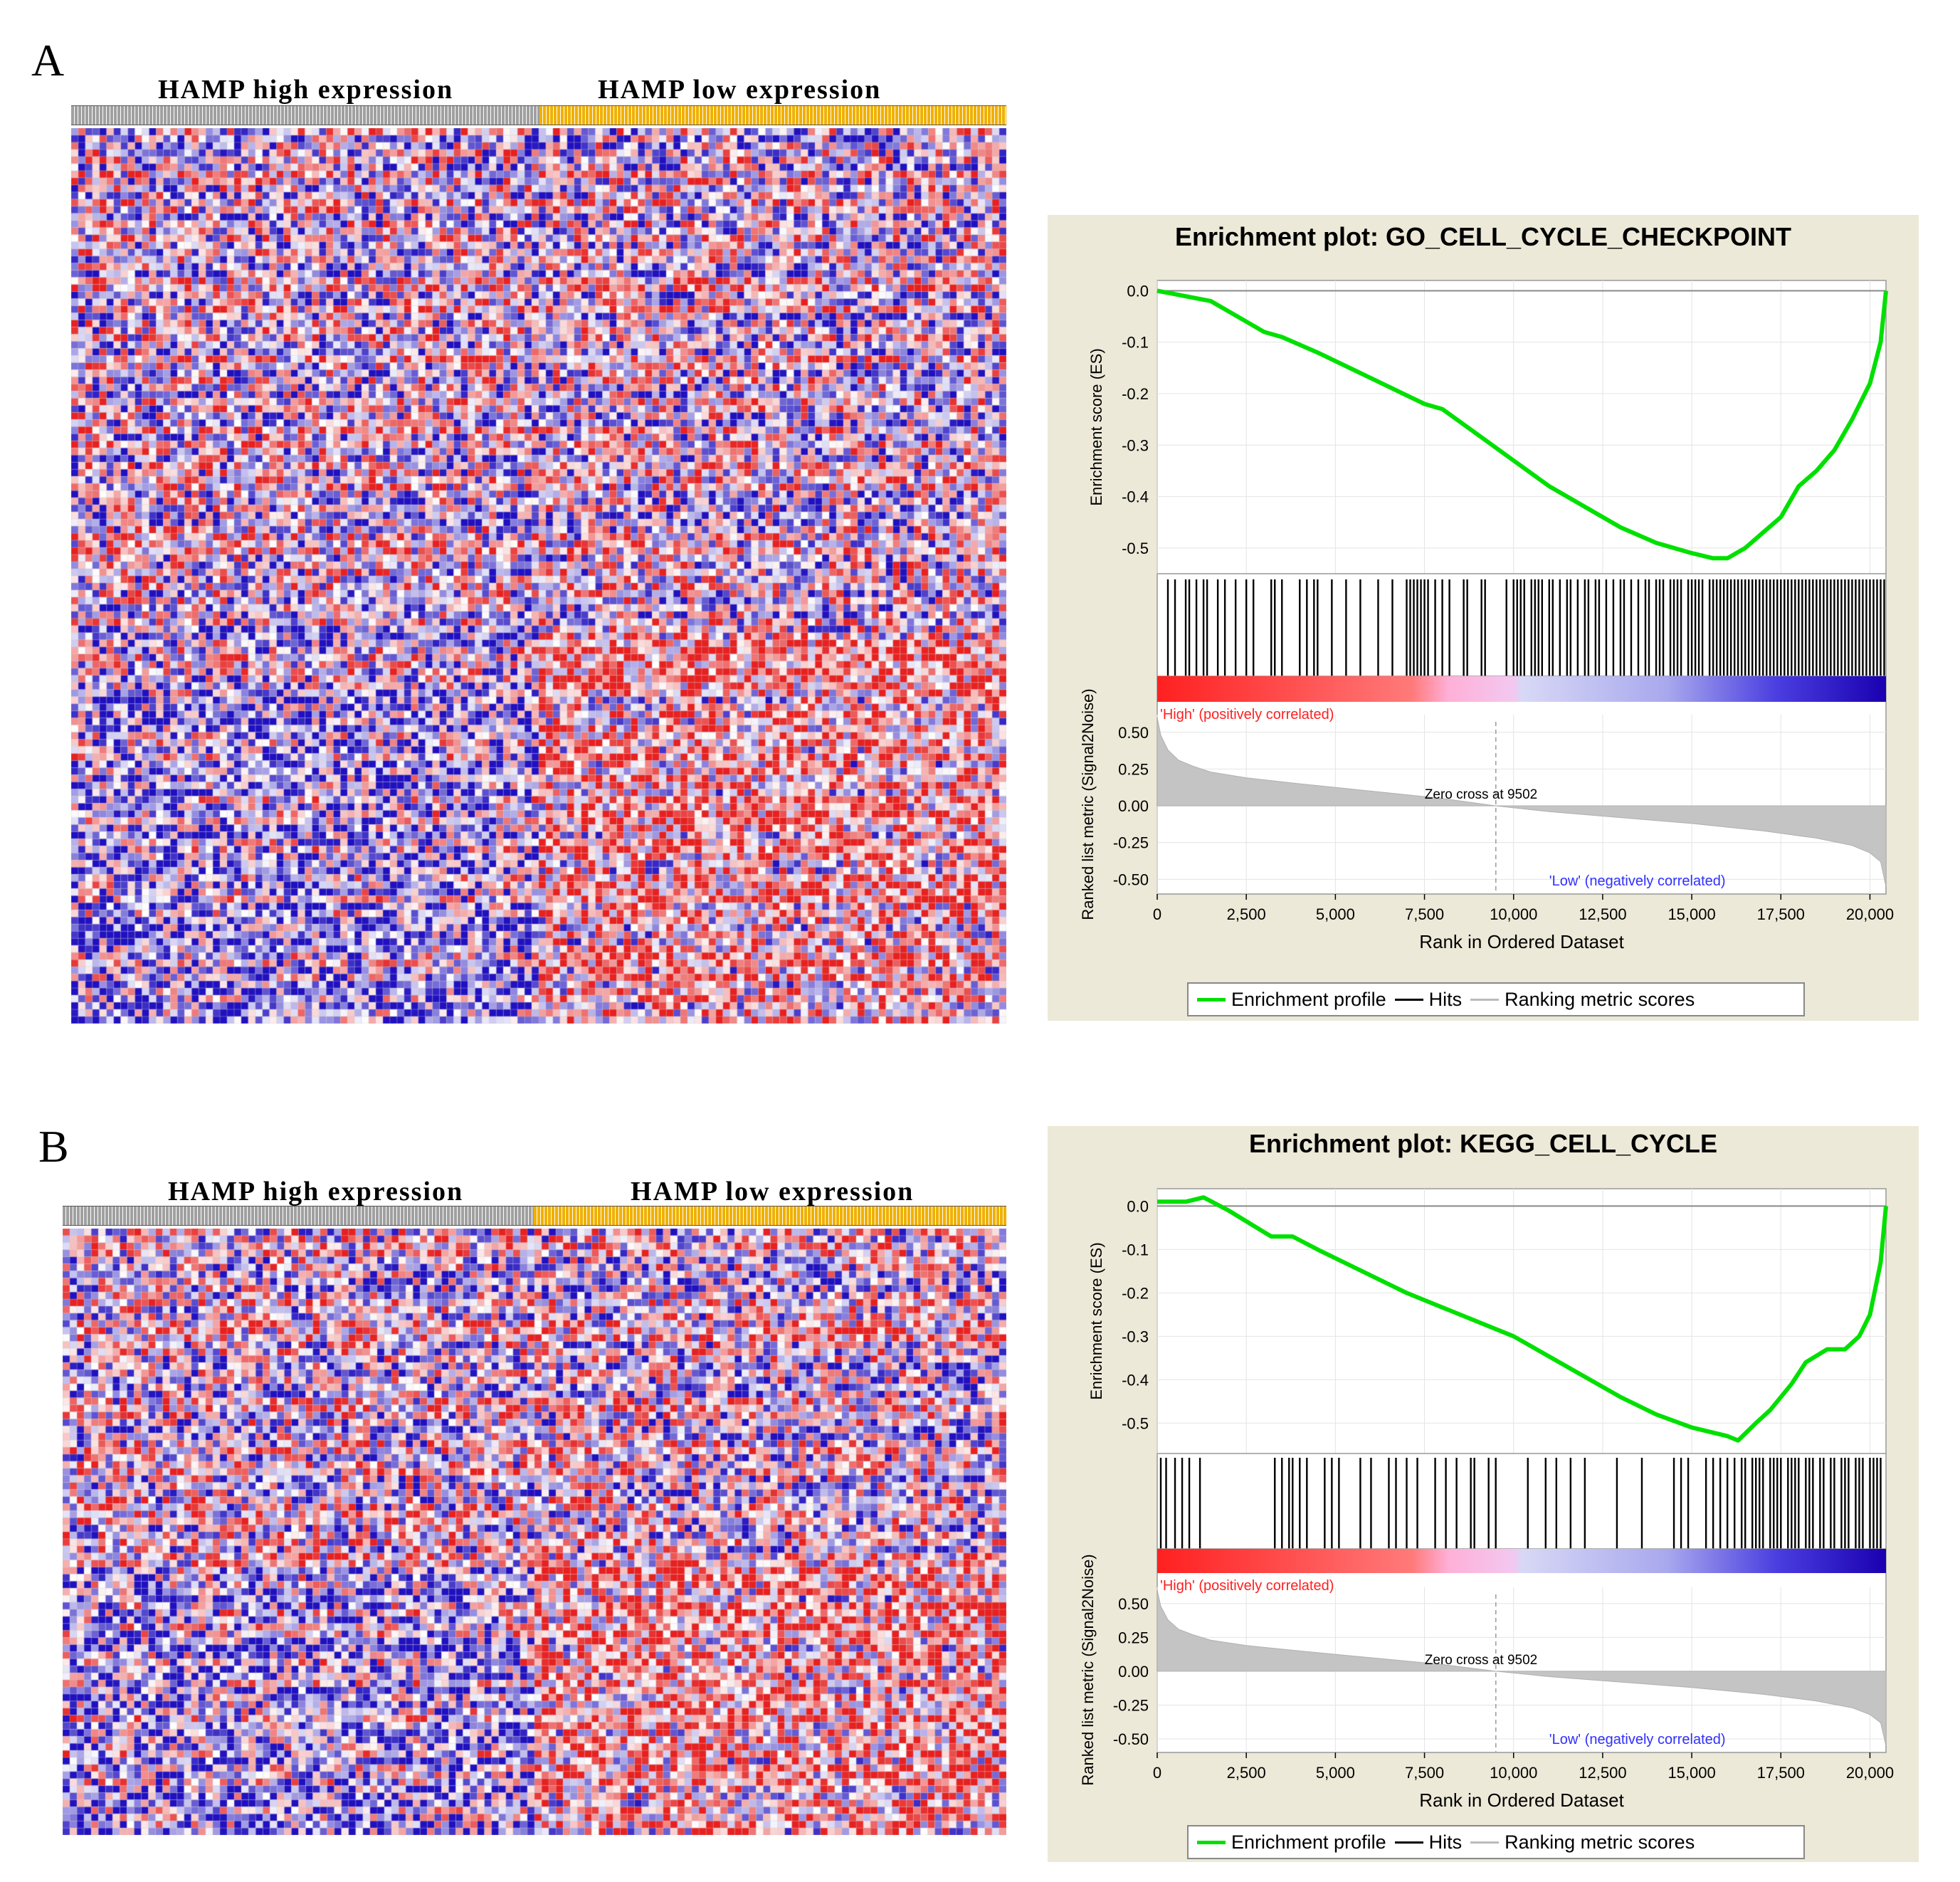 Image resolution: width=1960 pixels, height=1882 pixels. I want to click on panel-letter-a: A, so click(48, 60).